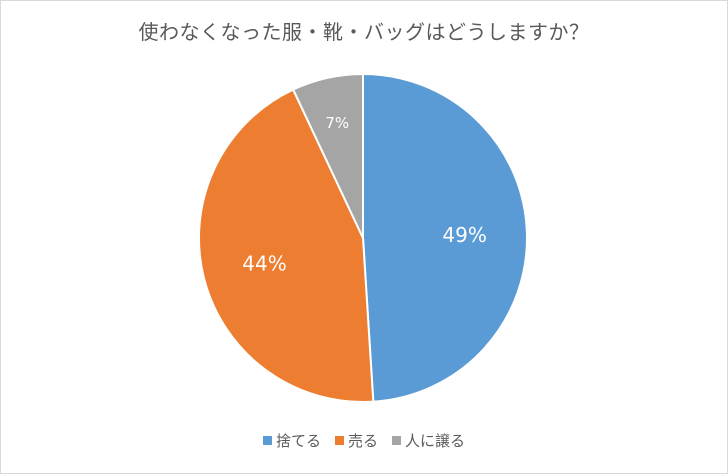  I want to click on pie-slice-labels: 49% 44% 7%, so click(364, 195).